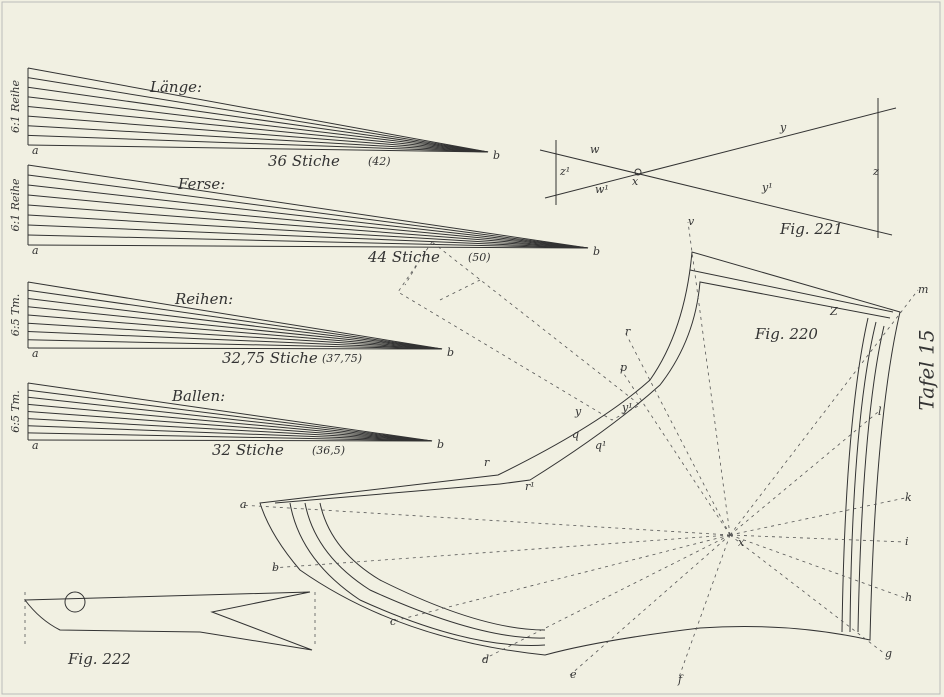 Image resolution: width=944 pixels, height=697 pixels. What do you see at coordinates (379, 161) in the screenshot?
I see `fan-alt: (42)` at bounding box center [379, 161].